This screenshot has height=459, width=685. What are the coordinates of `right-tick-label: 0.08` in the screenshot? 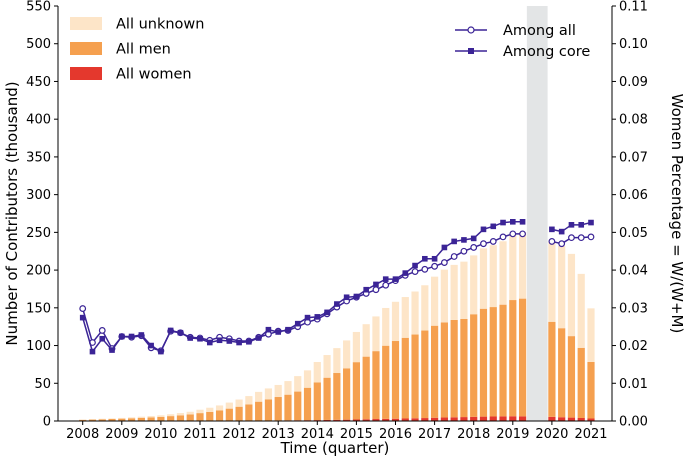 It's located at (633, 120).